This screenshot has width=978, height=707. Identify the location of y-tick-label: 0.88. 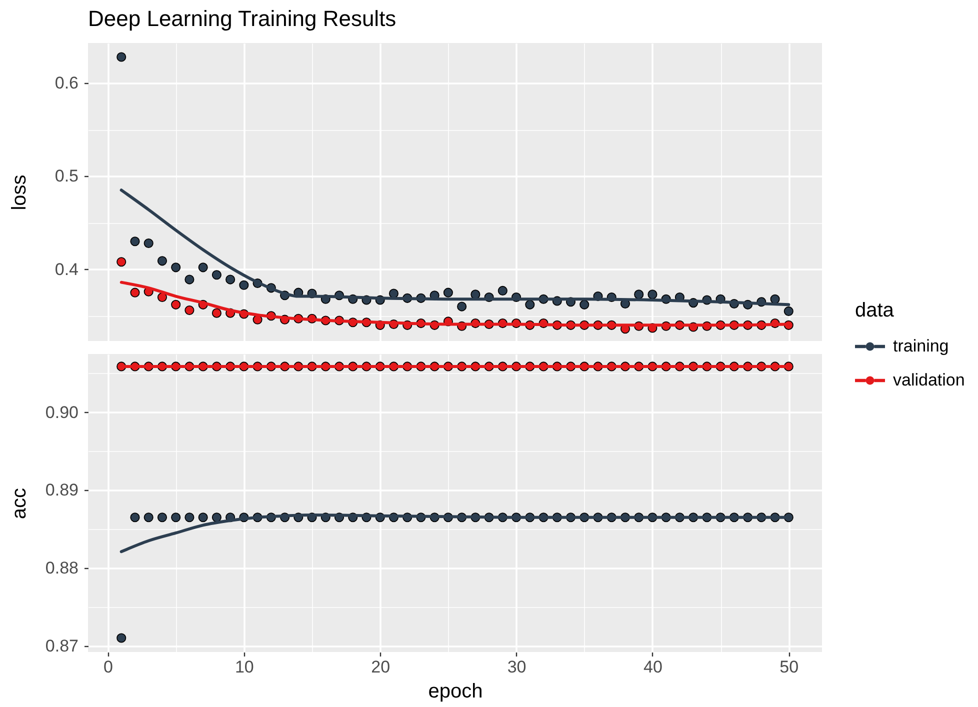
(61, 568).